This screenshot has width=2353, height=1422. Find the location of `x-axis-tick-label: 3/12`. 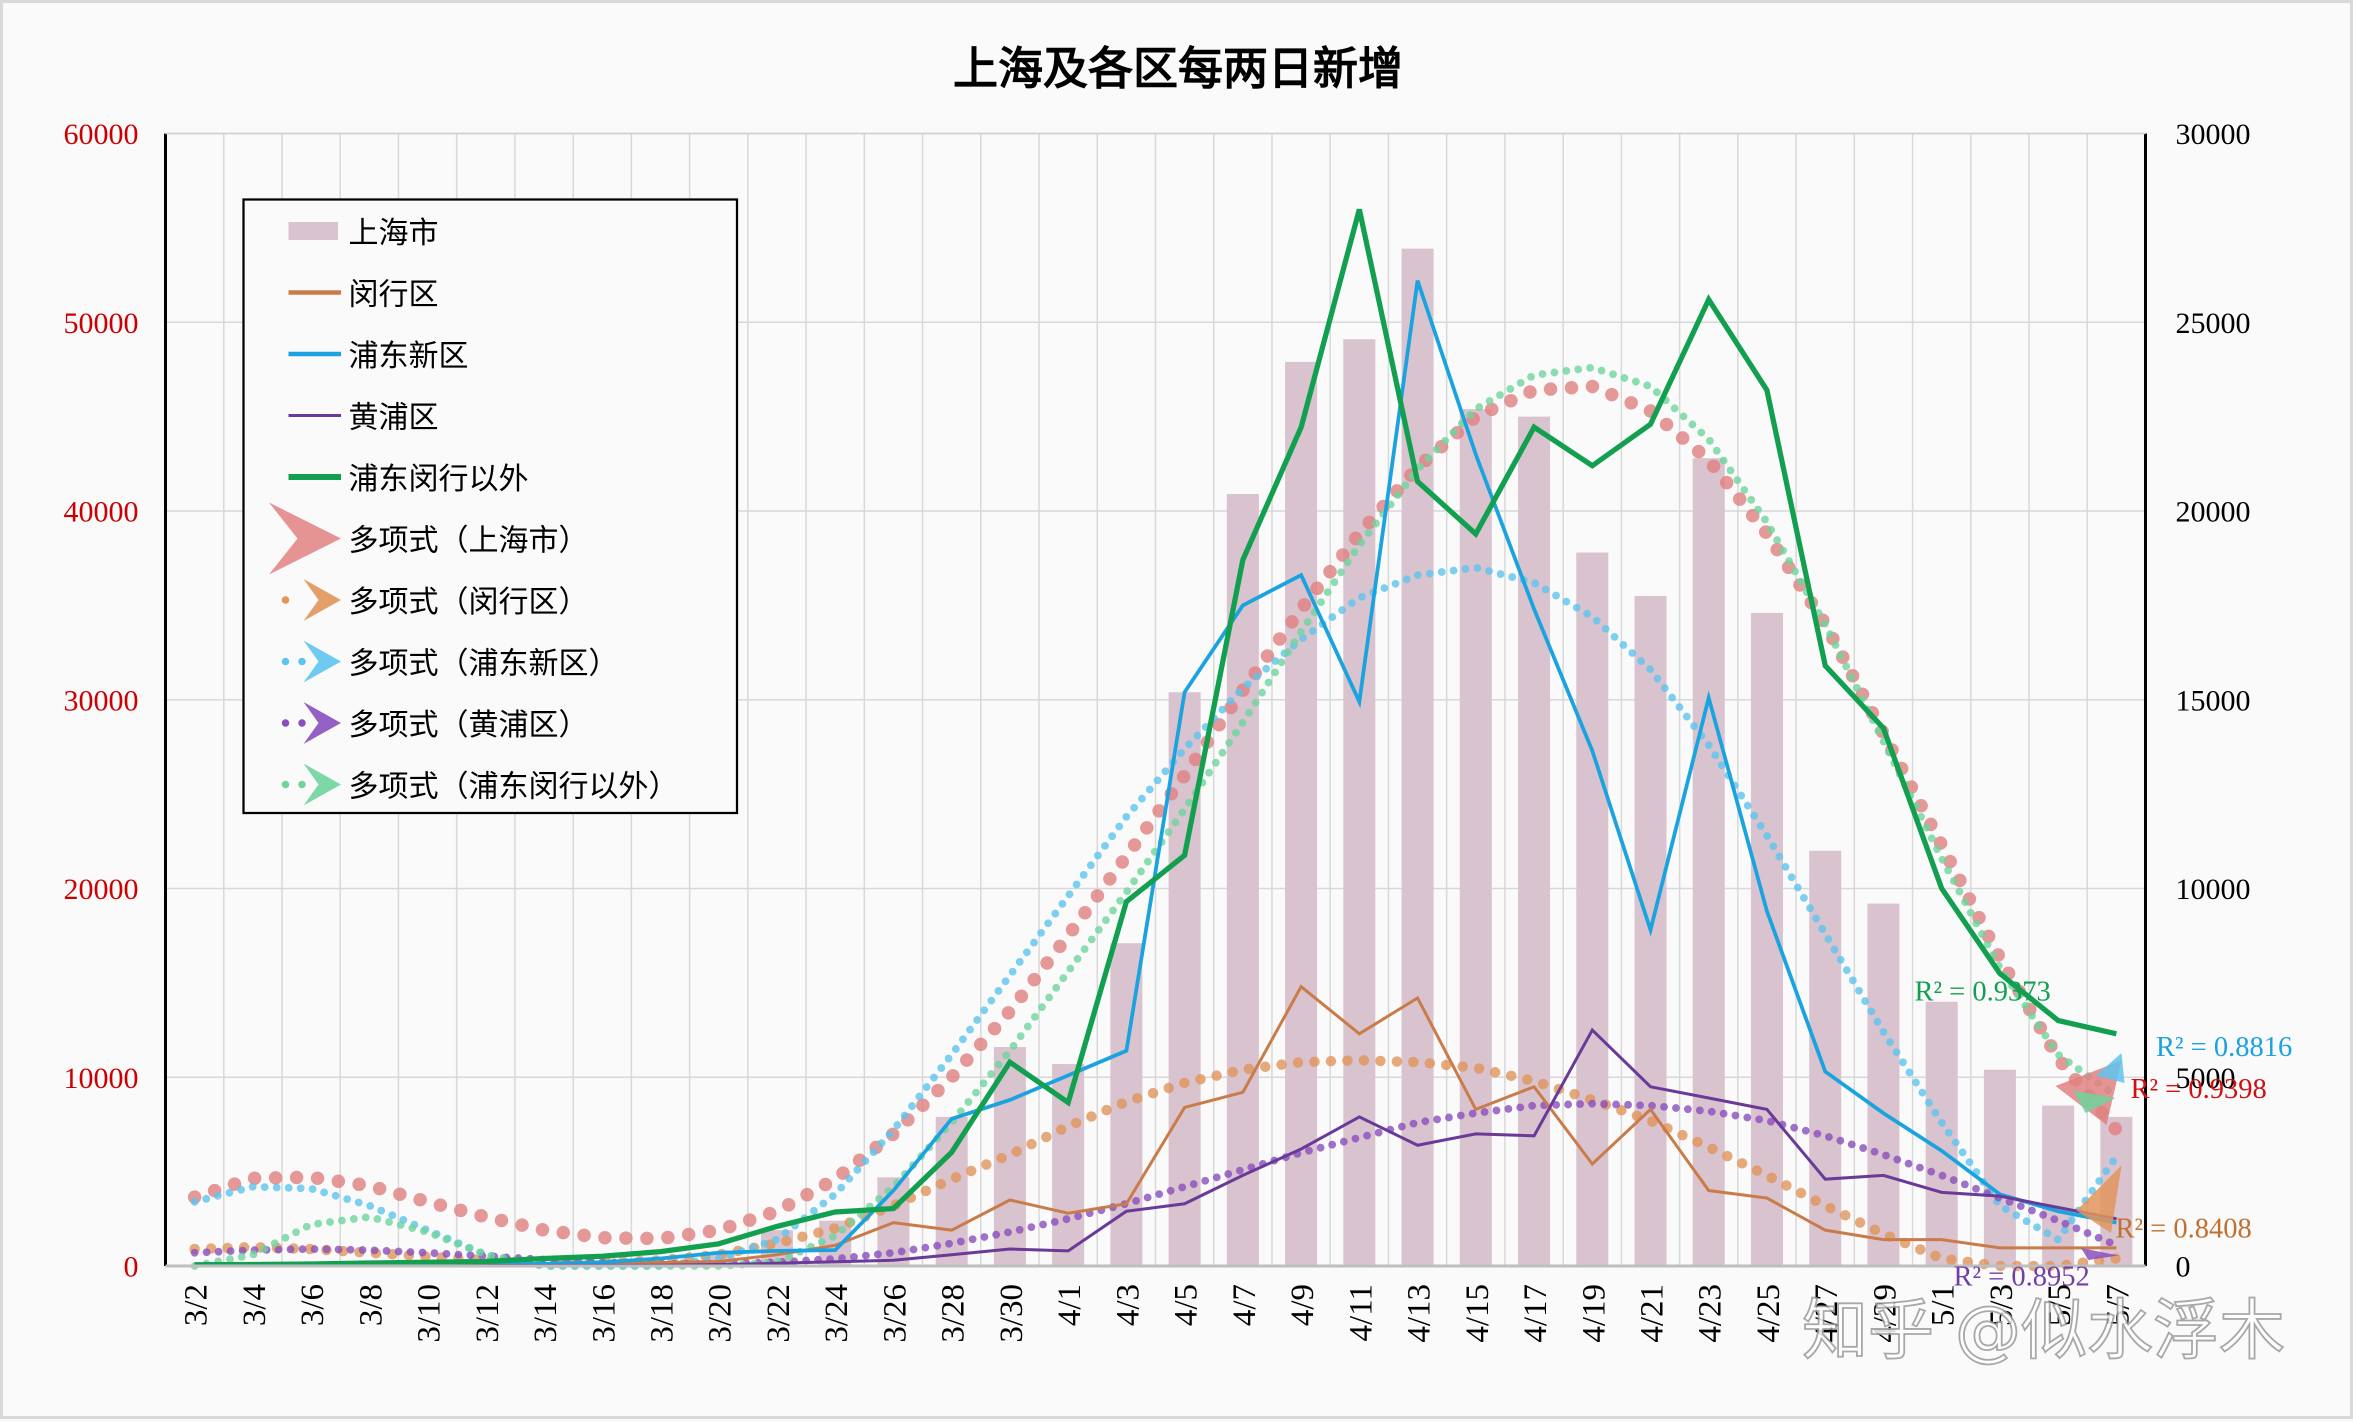

x-axis-tick-label: 3/12 is located at coordinates (488, 1313).